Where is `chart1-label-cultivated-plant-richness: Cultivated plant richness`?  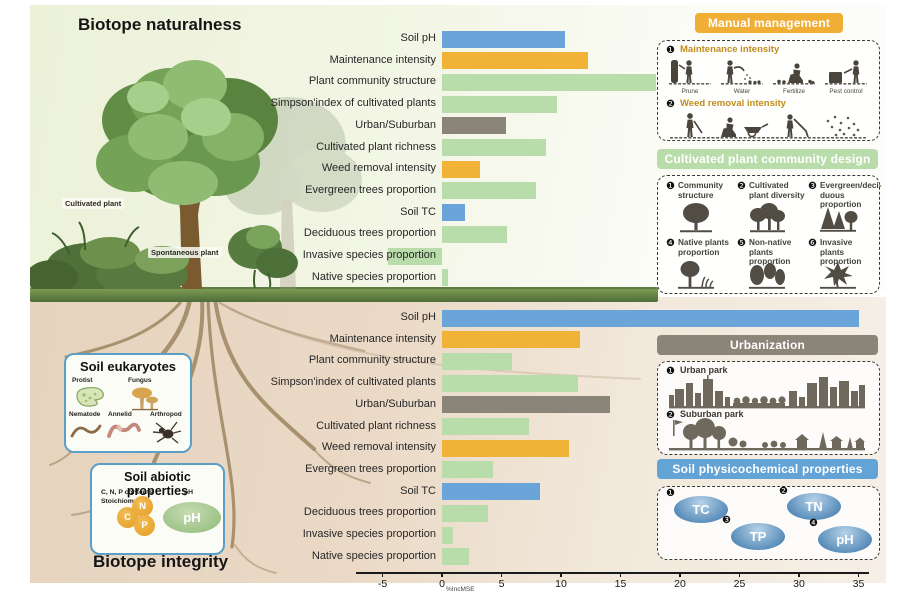 chart1-label-cultivated-plant-richness: Cultivated plant richness is located at coordinates (376, 146).